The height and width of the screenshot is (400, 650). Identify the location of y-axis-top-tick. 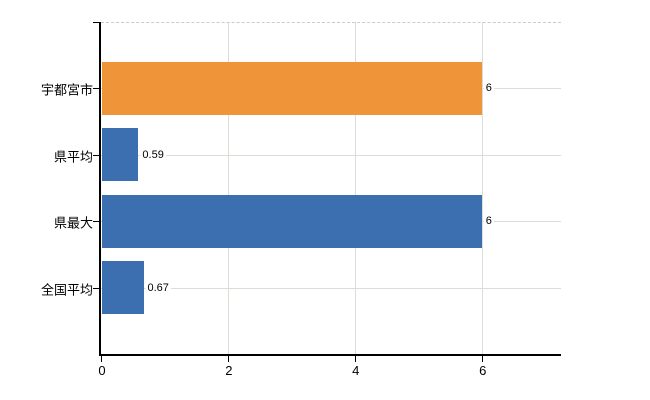
(96, 22).